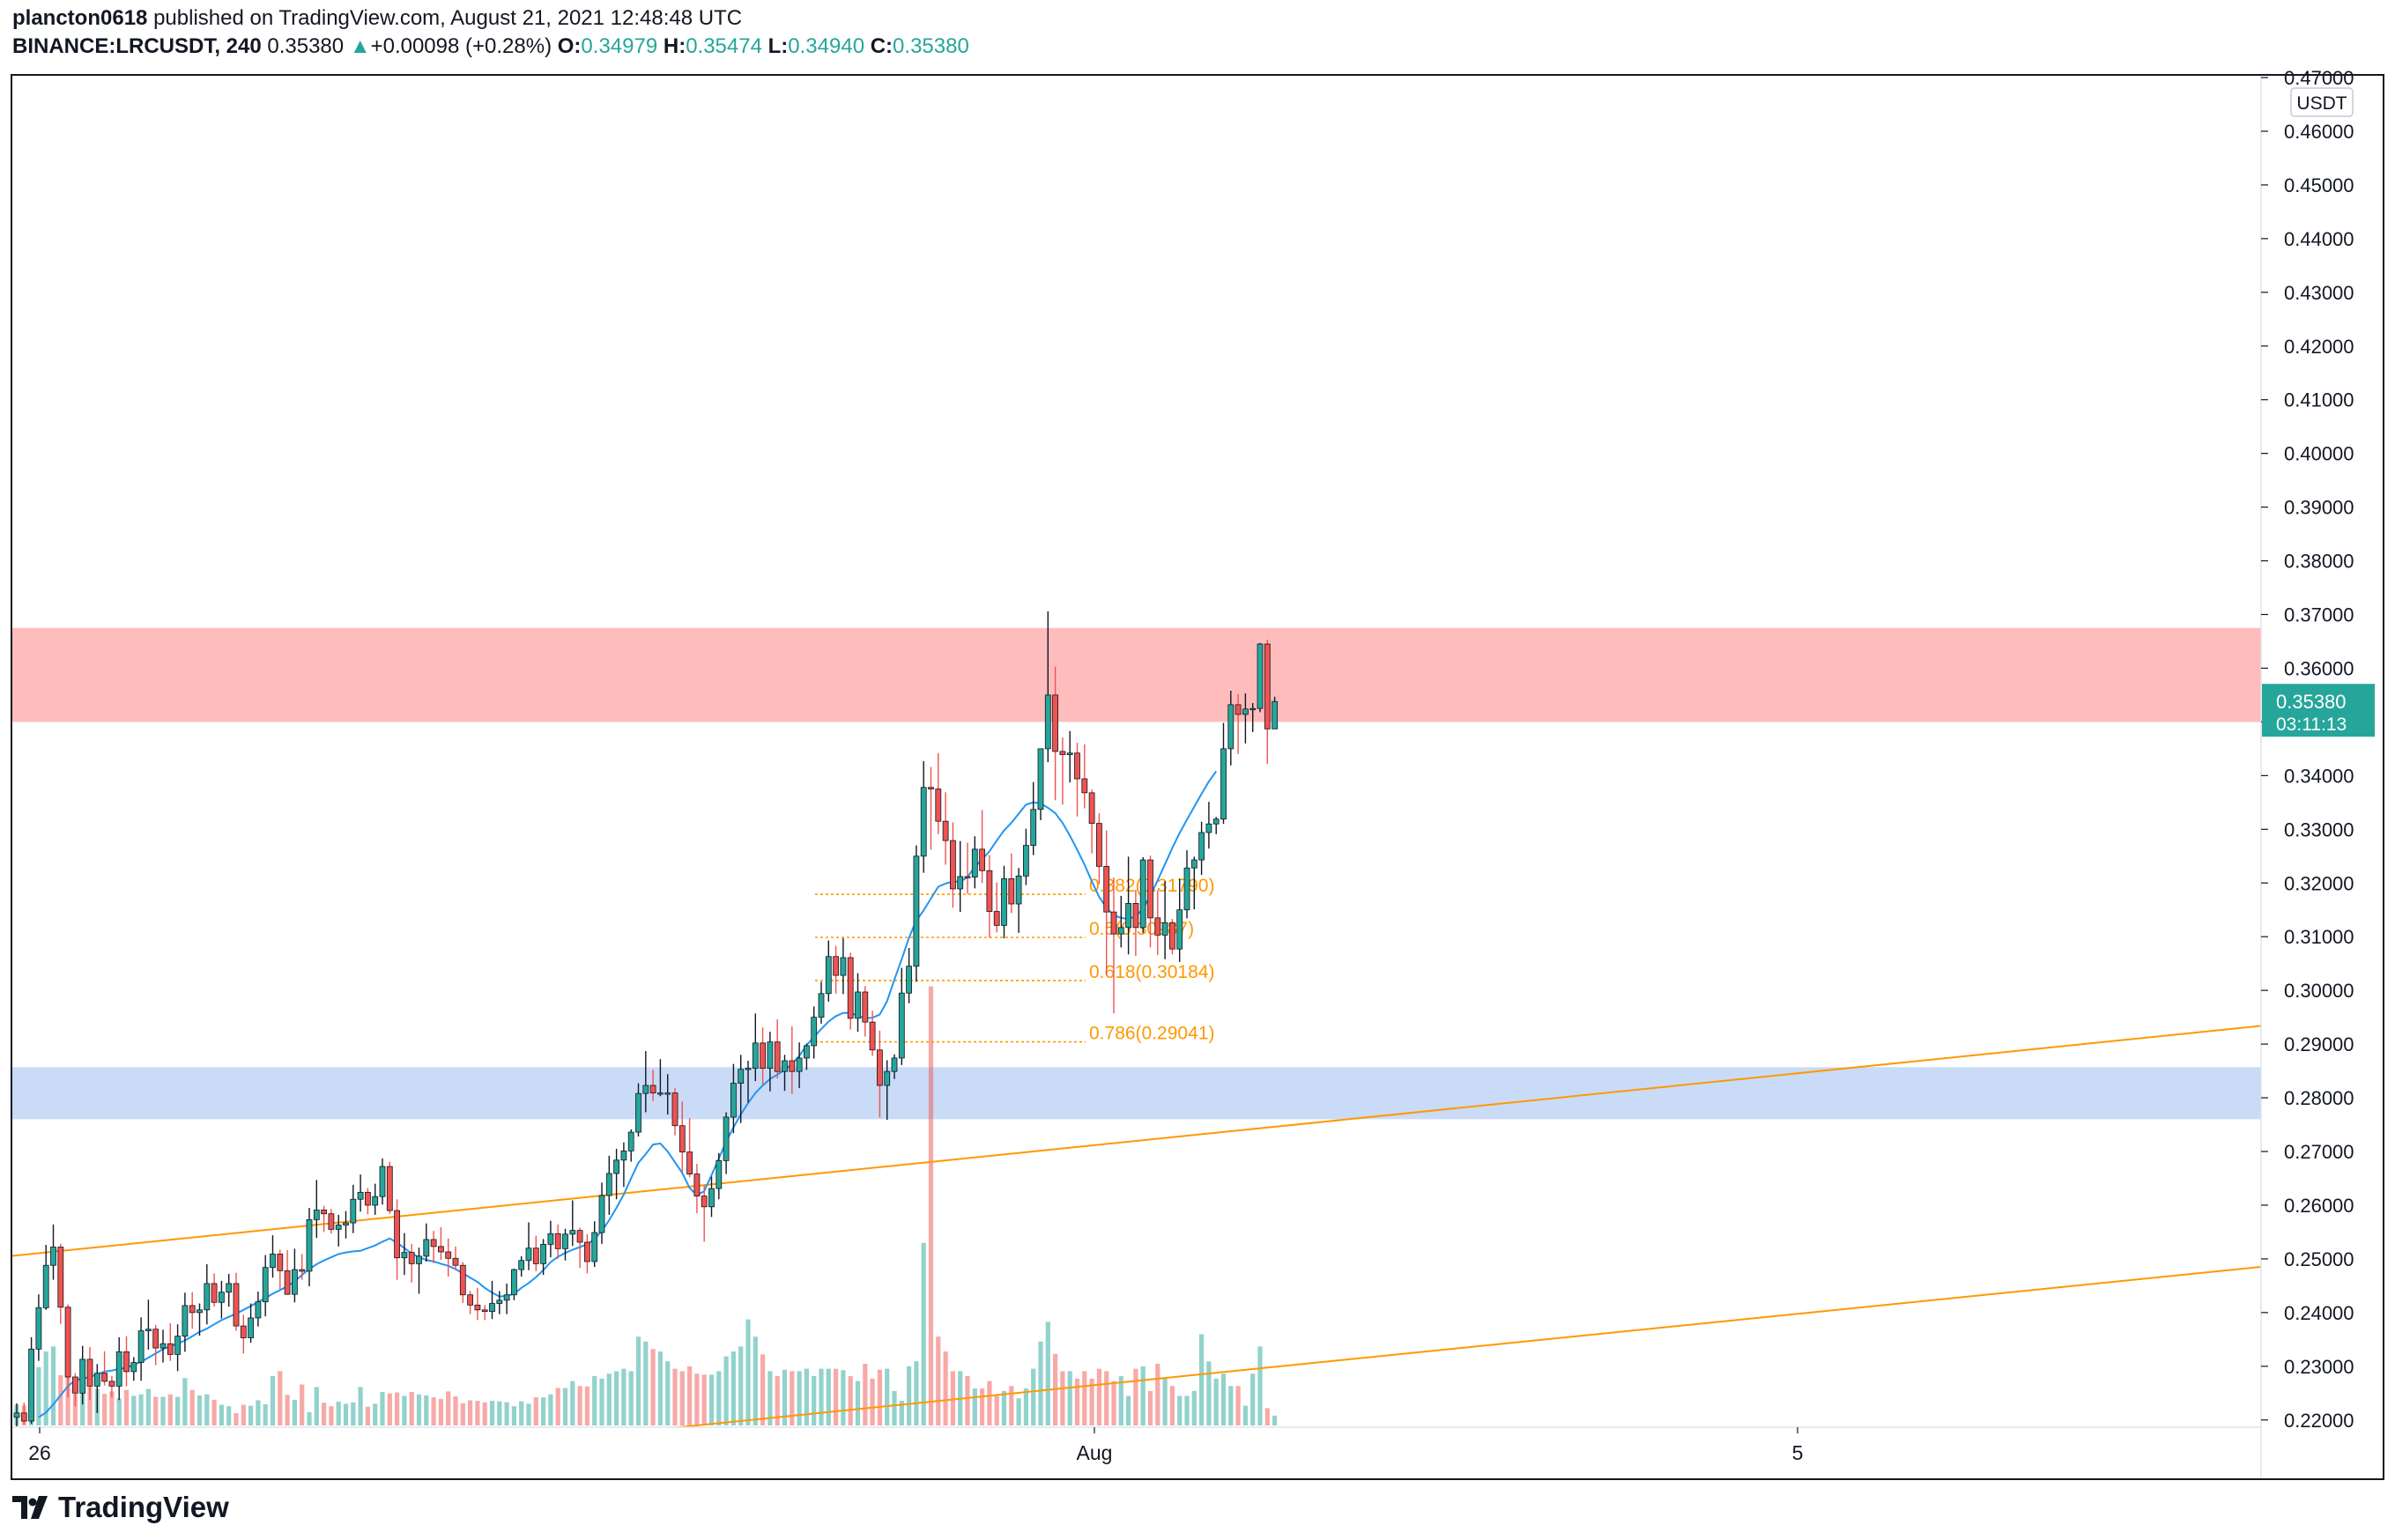  What do you see at coordinates (2322, 102) in the screenshot?
I see `currency-badge` at bounding box center [2322, 102].